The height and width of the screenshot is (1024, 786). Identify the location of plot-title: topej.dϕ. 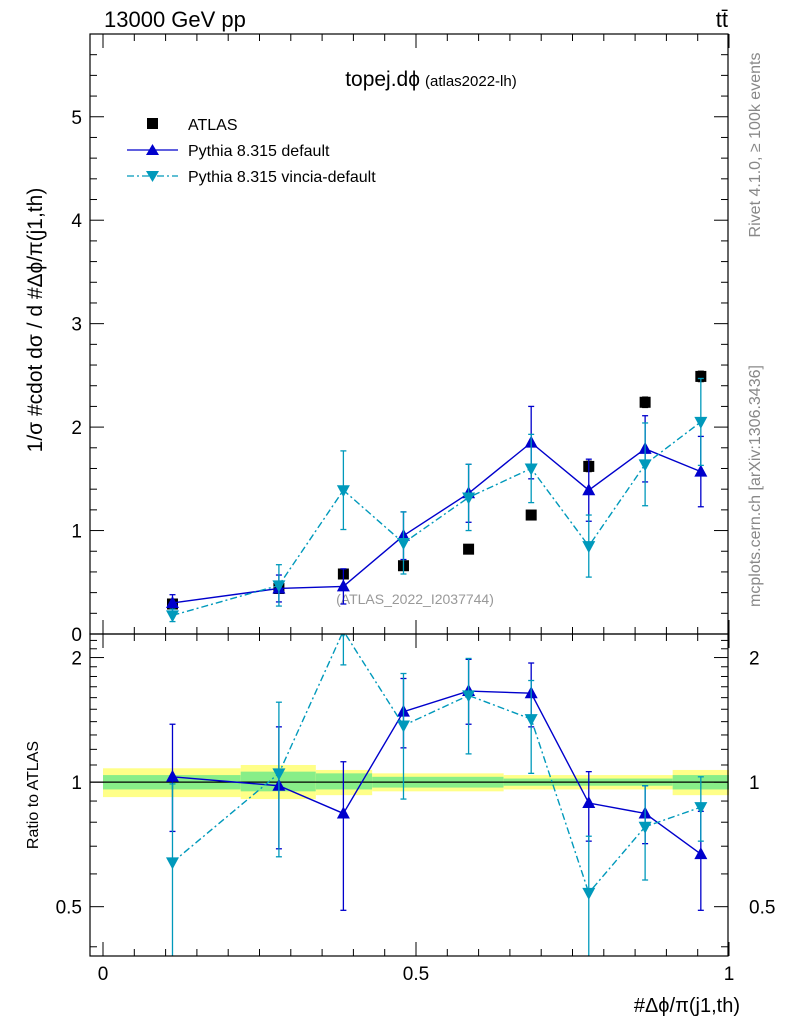
(382, 79).